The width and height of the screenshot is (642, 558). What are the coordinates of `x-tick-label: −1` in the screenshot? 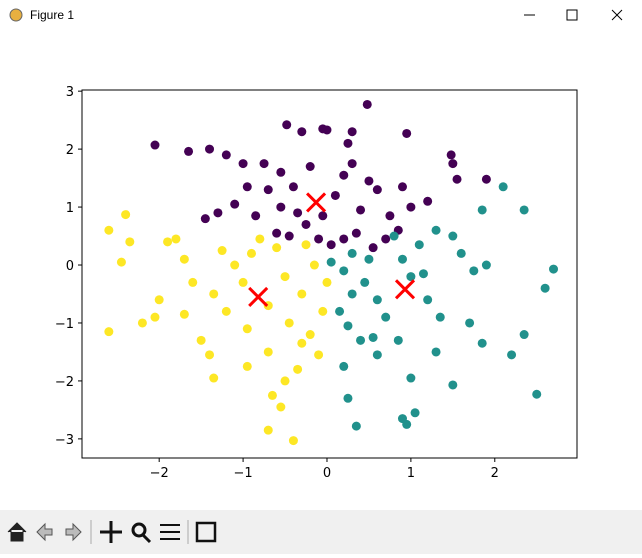 It's located at (242, 473).